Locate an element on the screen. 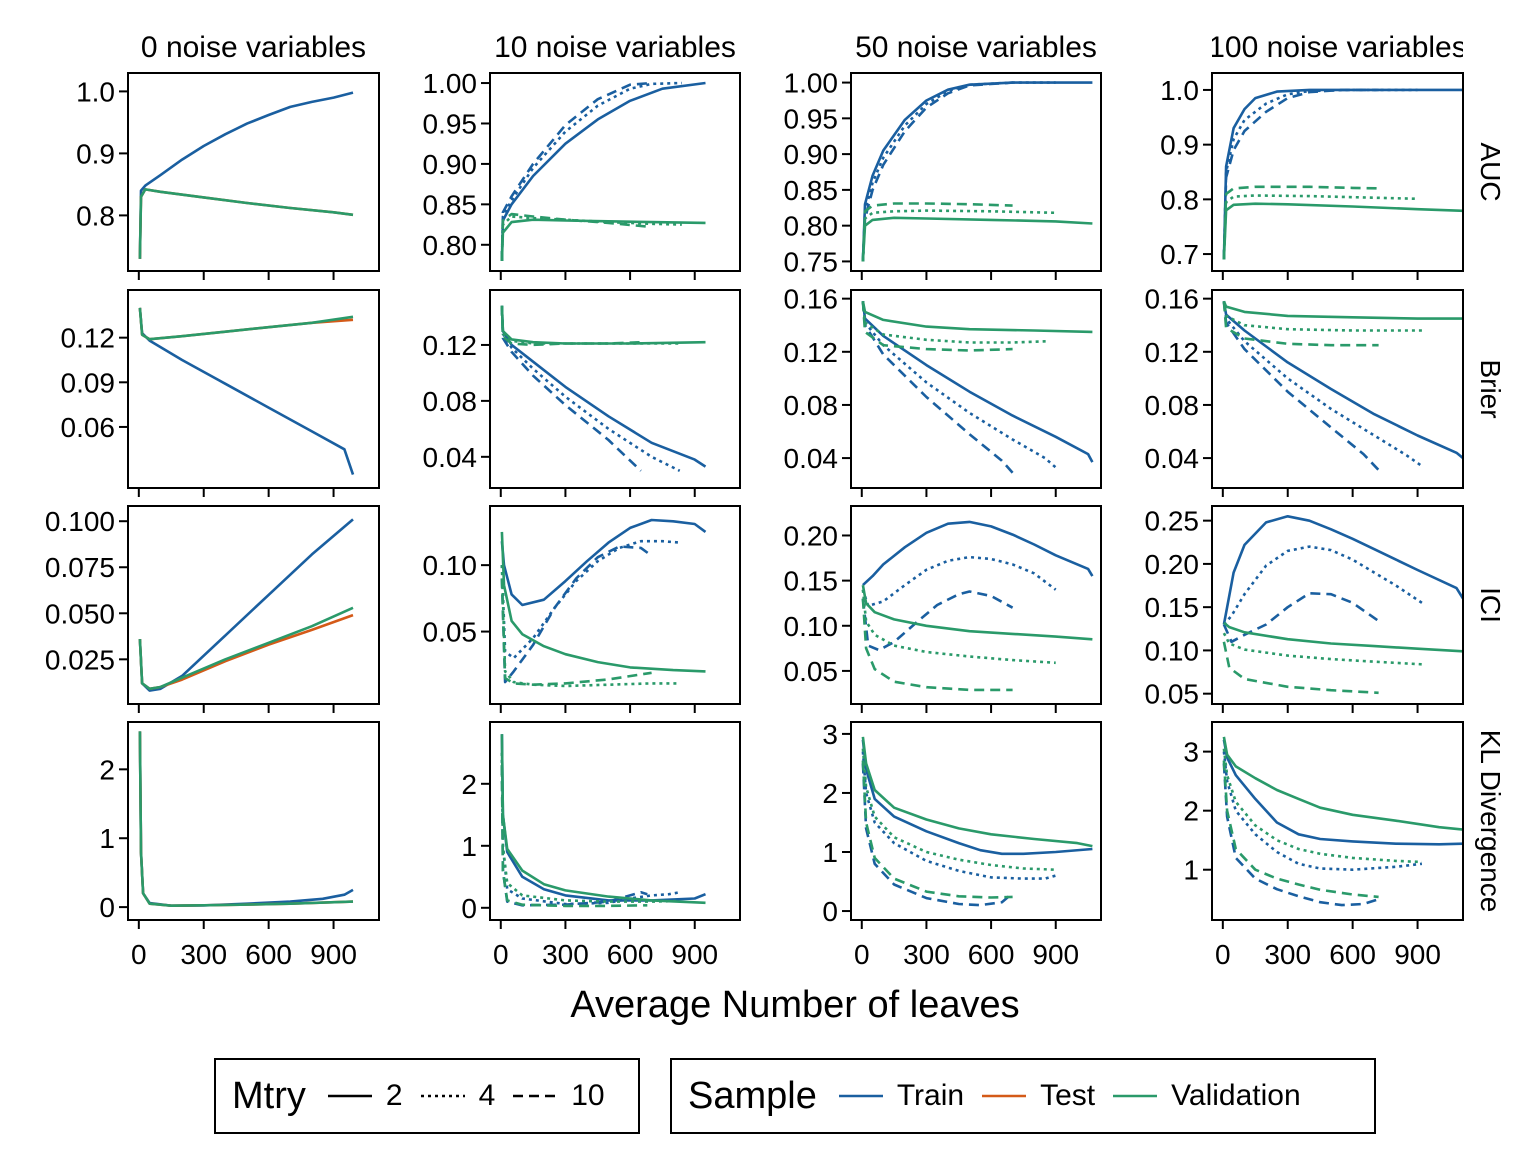 The image size is (1536, 1152). x-tick-label: 900 is located at coordinates (694, 954).